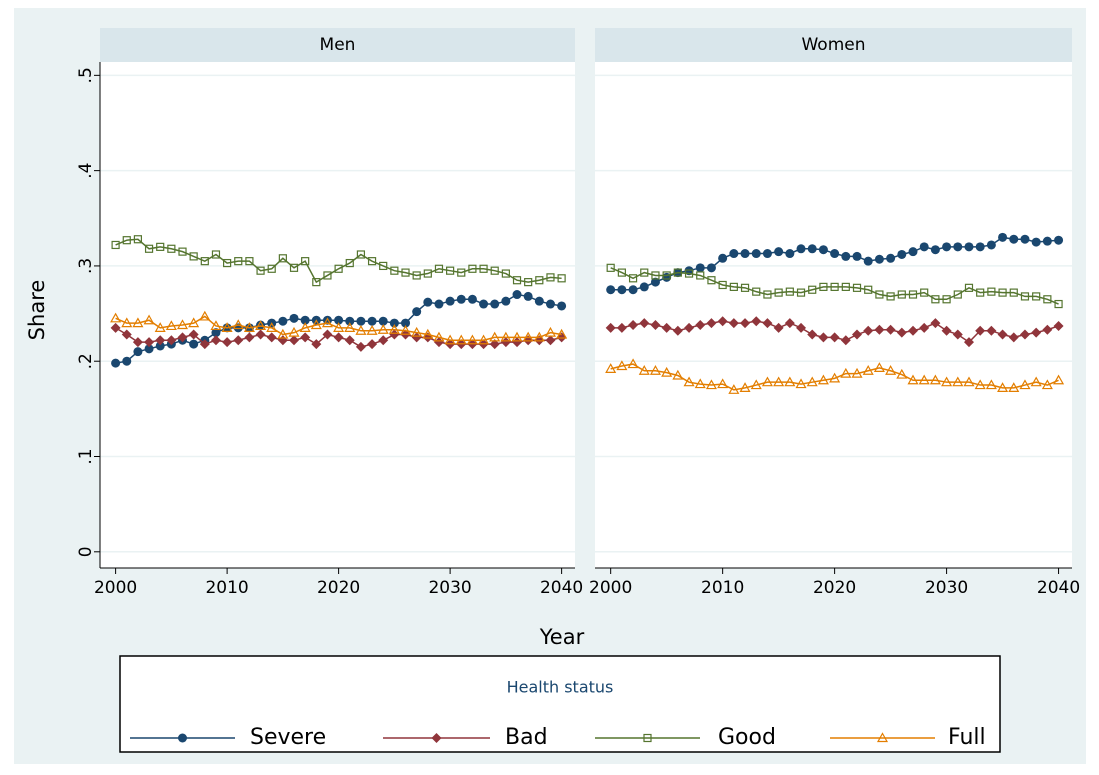 The image size is (1099, 775). Describe the element at coordinates (86, 75) in the screenshot. I see `y-tick-label: .5` at that location.